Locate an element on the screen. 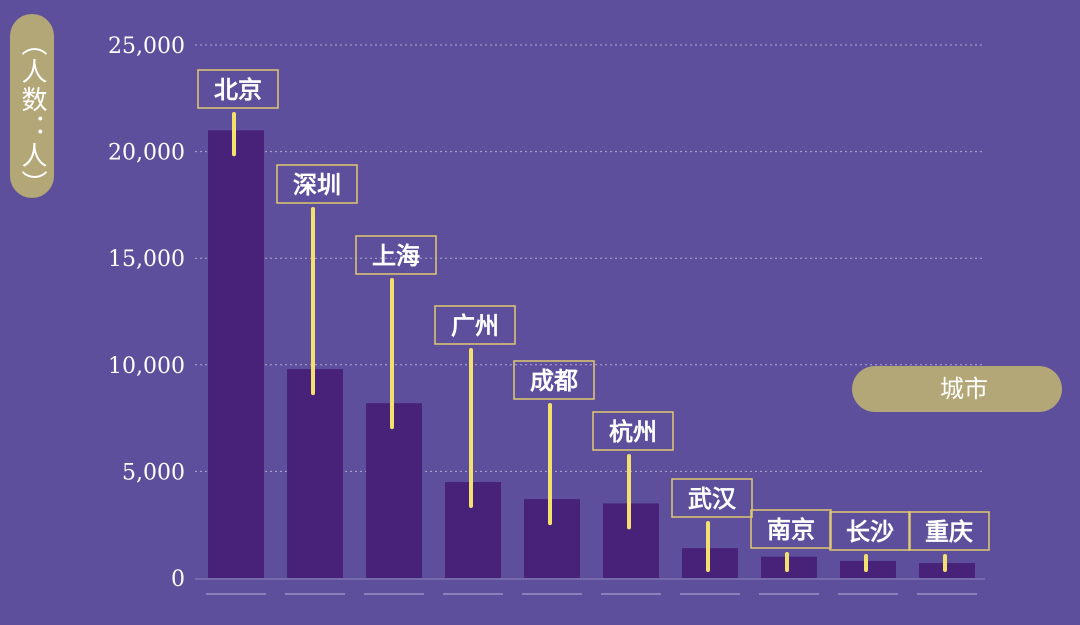 This screenshot has width=1080, height=625. bar-label: 北京 is located at coordinates (238, 90).